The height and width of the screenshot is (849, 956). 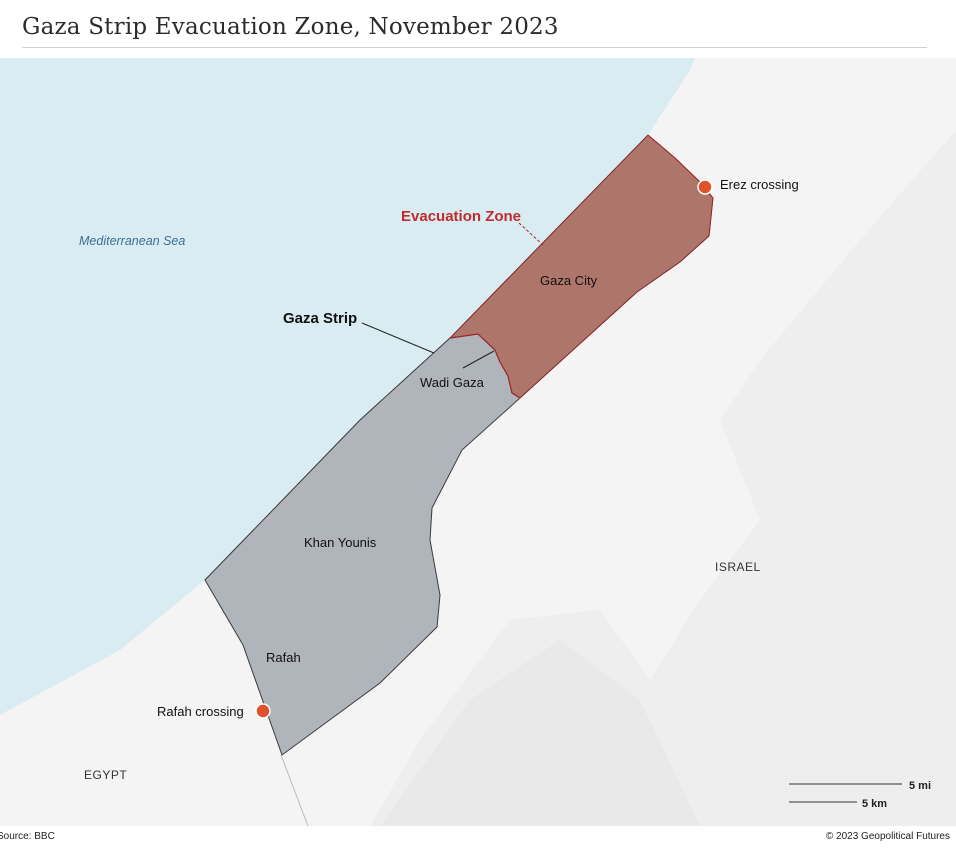 I want to click on erez-crossing-label: Erez crossing, so click(x=759, y=184).